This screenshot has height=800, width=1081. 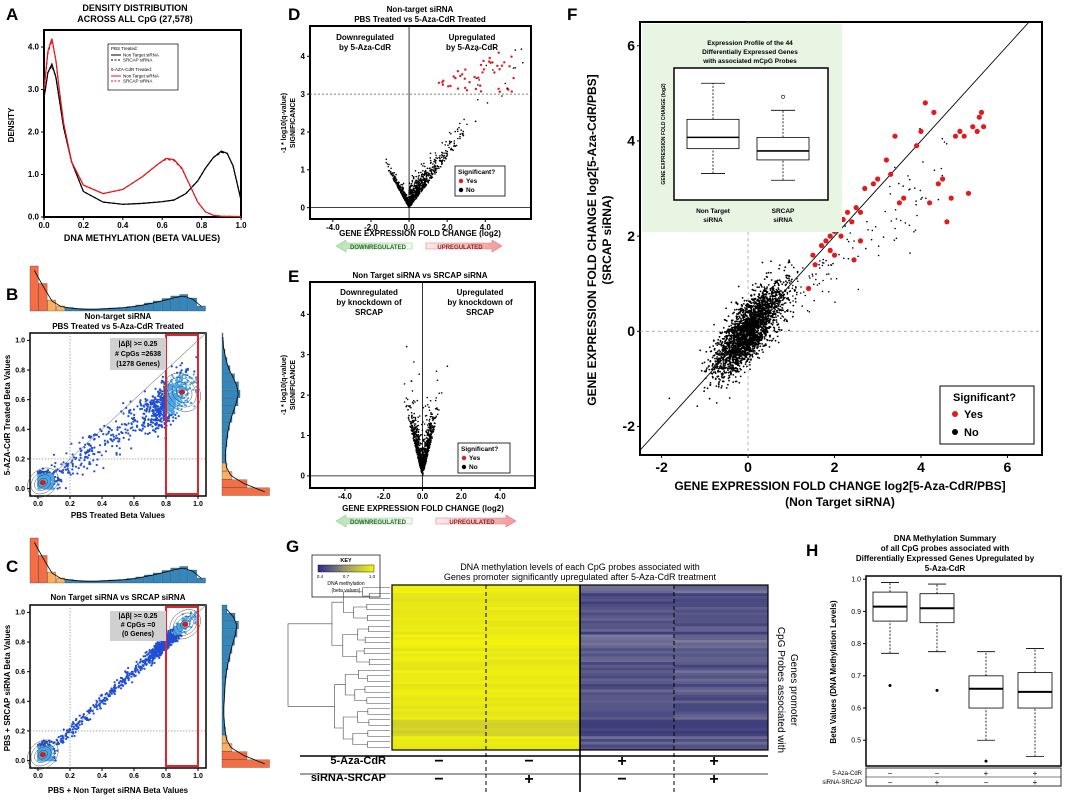 What do you see at coordinates (20, 672) in the screenshot?
I see `y-tick-label: 0.6` at bounding box center [20, 672].